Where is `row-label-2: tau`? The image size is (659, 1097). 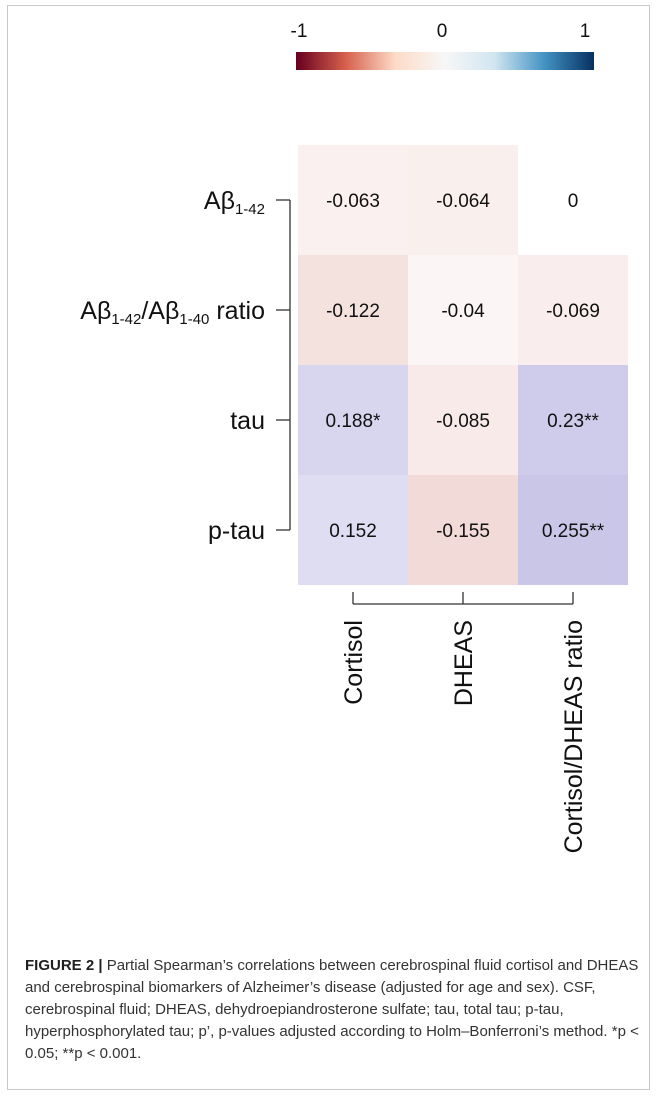
row-label-2: tau is located at coordinates (247, 421).